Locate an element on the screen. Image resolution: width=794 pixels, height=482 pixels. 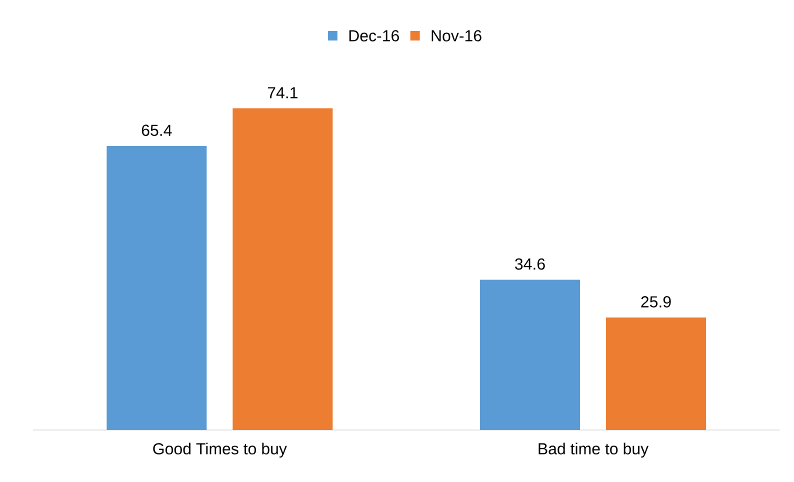
legend-label: Dec-16 is located at coordinates (374, 36).